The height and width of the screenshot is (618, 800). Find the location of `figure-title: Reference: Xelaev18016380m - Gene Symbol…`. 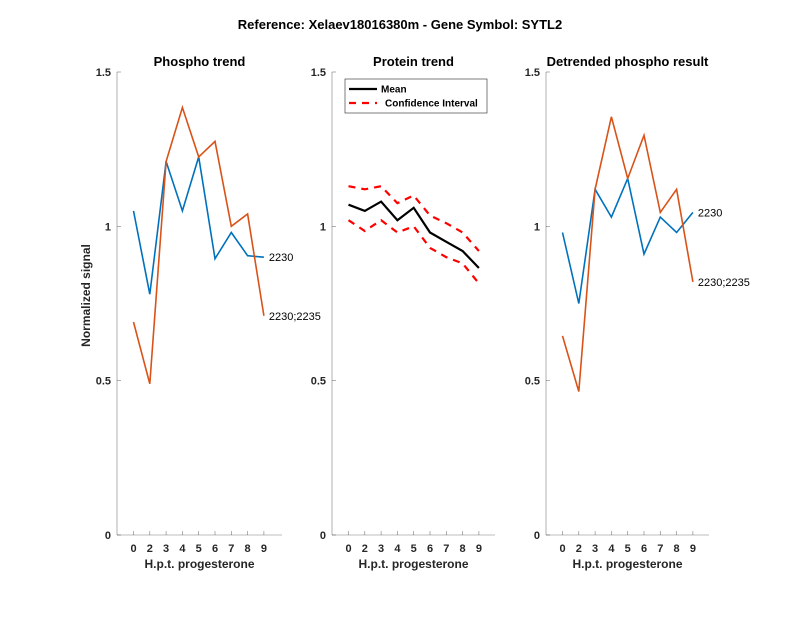

figure-title: Reference: Xelaev18016380m - Gene Symbol… is located at coordinates (400, 24).